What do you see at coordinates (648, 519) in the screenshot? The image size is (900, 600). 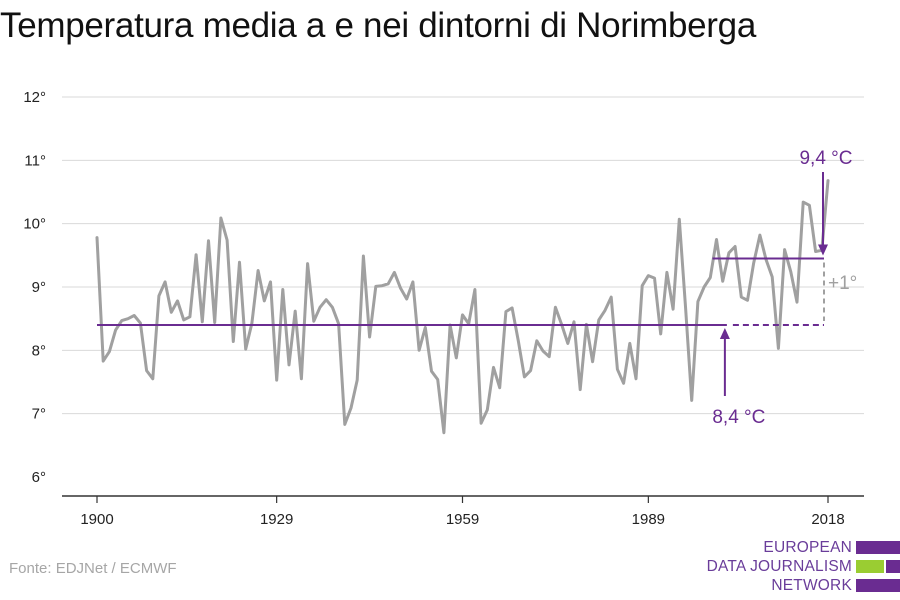 I see `x-tick-label: 1989` at bounding box center [648, 519].